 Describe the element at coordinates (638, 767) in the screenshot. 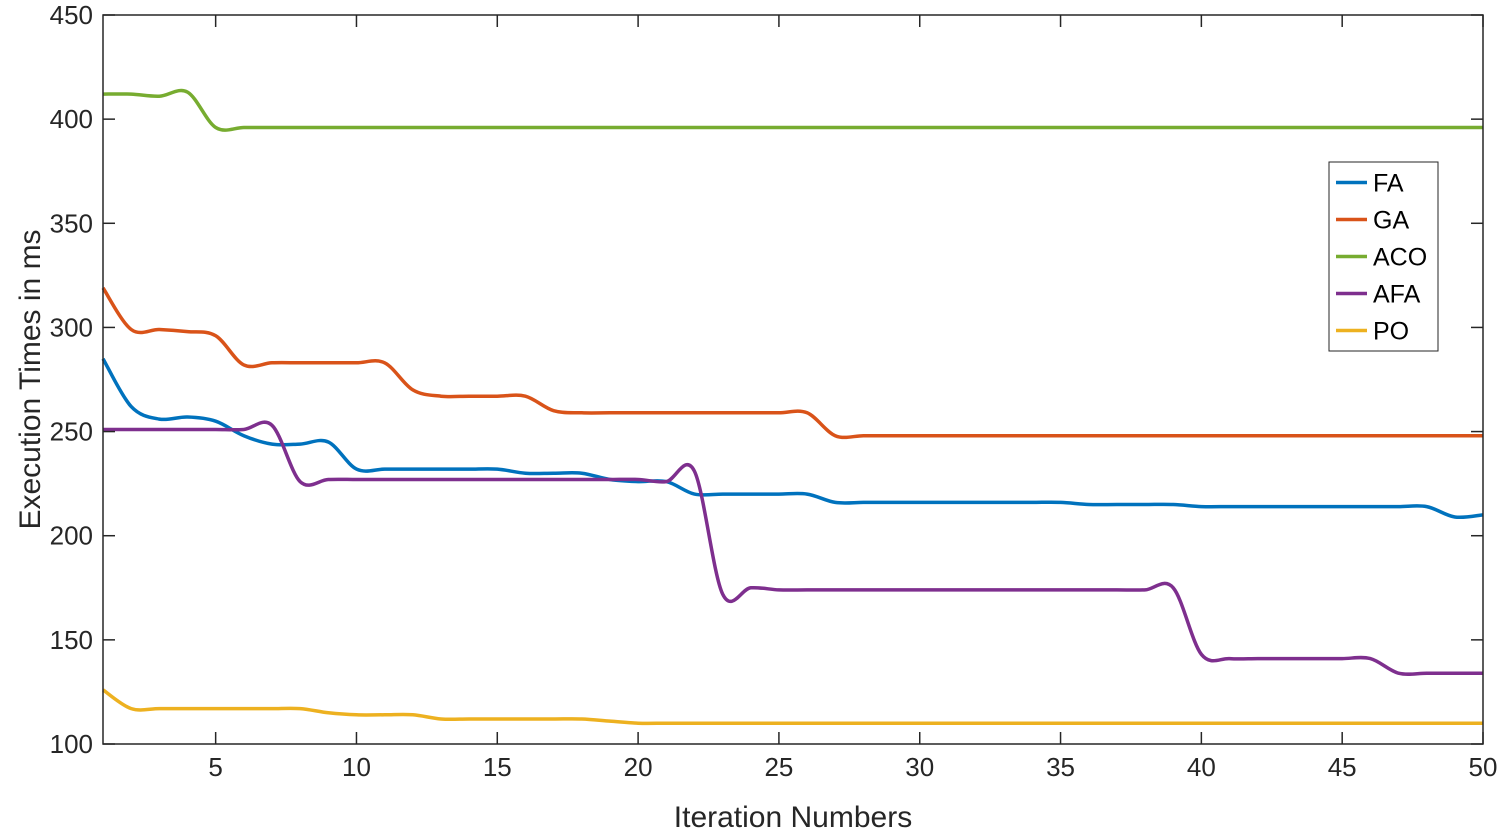

I see `x-tick-label: 20` at that location.